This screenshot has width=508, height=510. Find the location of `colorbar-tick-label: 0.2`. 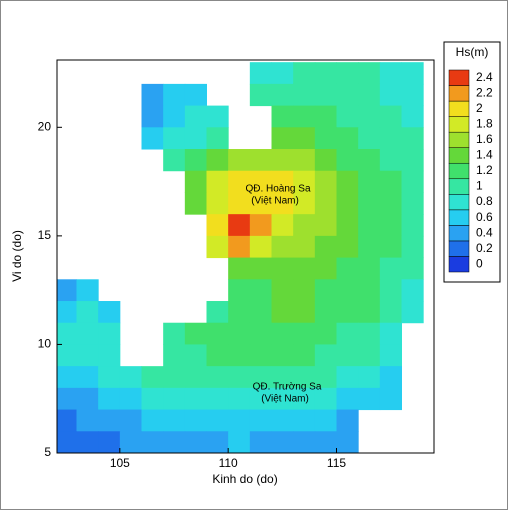

colorbar-tick-label: 0.2 is located at coordinates (484, 248).